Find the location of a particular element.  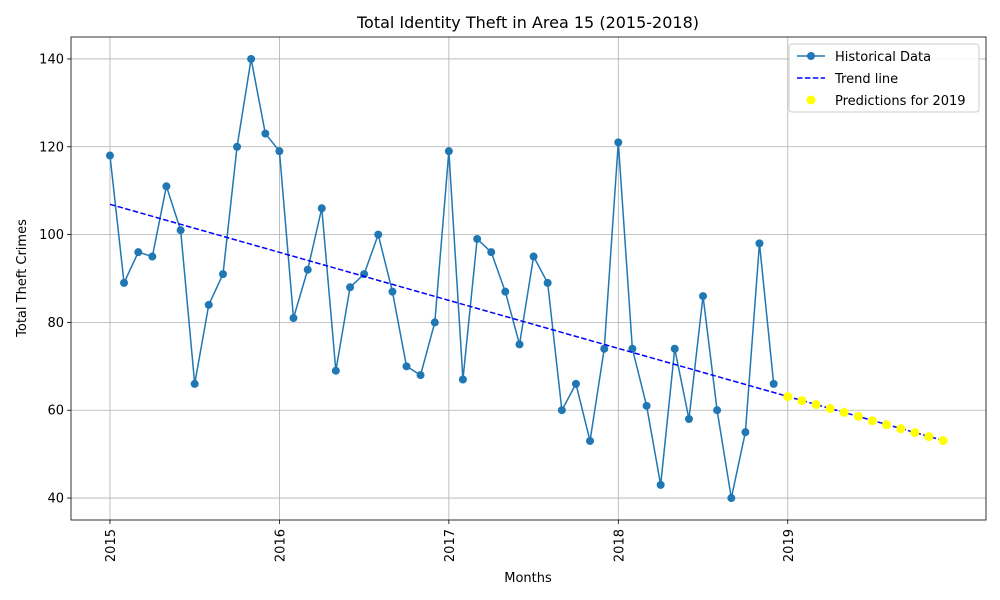

x-tick-label: 2019 is located at coordinates (789, 545).